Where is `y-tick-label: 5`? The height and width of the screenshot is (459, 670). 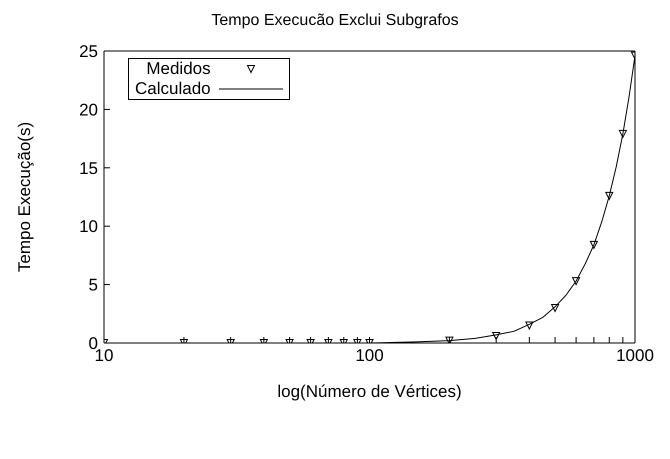
y-tick-label: 5 is located at coordinates (93, 285).